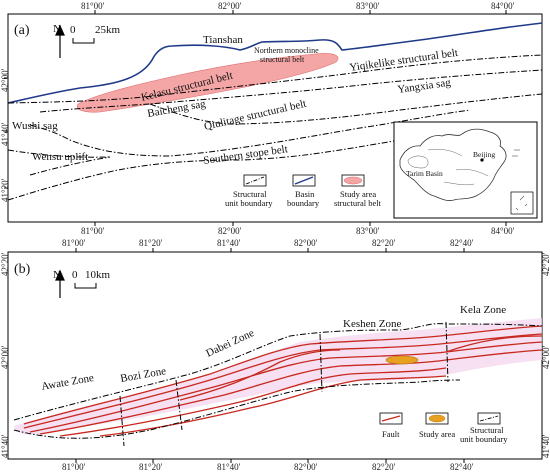 Image resolution: width=550 pixels, height=473 pixels. Describe the element at coordinates (483, 310) in the screenshot. I see `zone-kela: Kela Zone` at that location.